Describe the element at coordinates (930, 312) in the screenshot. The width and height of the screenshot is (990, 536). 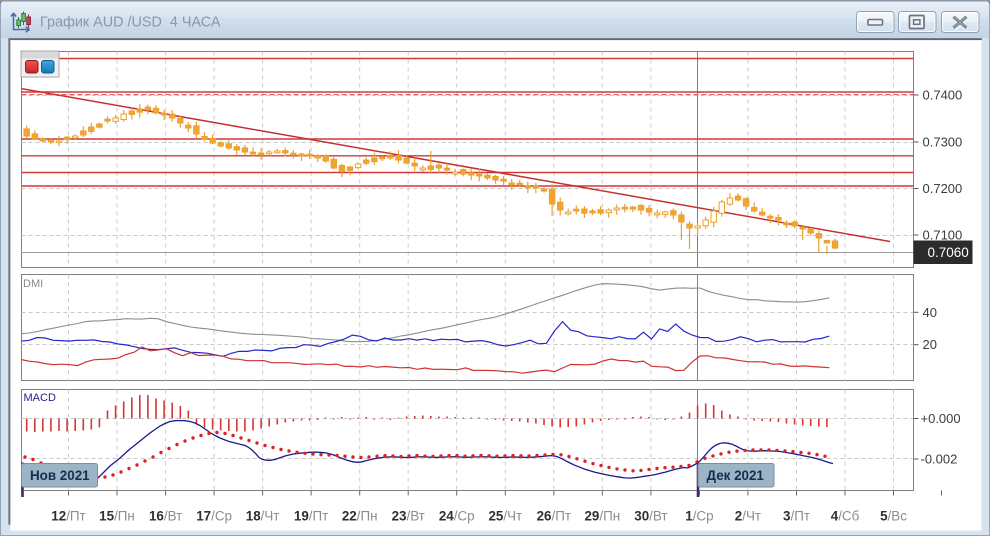
I see `svg-text: 40` at that location.